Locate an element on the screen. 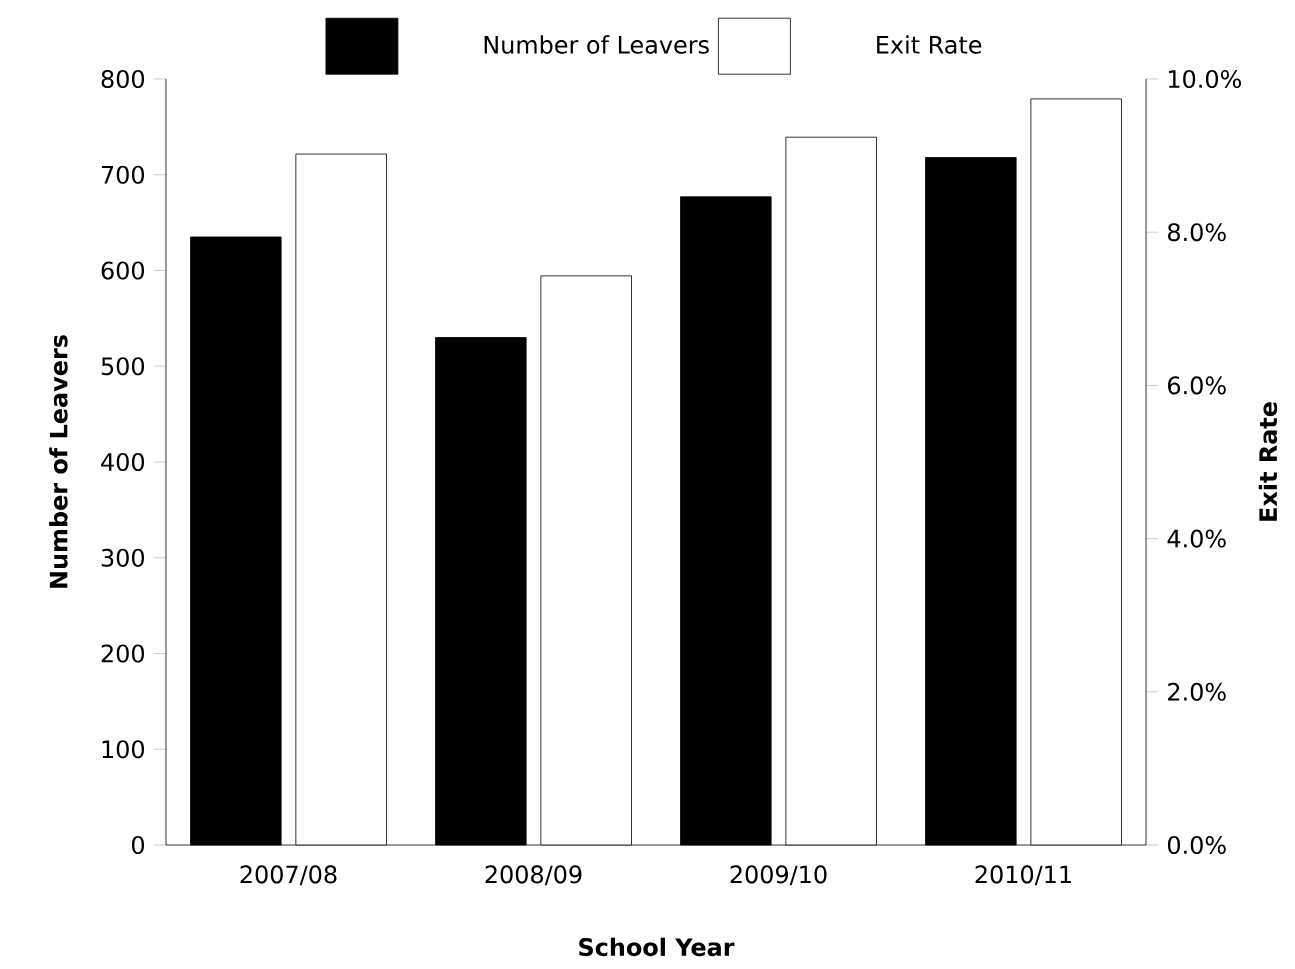 The height and width of the screenshot is (969, 1295). x-axis-title: School Year is located at coordinates (657, 947).